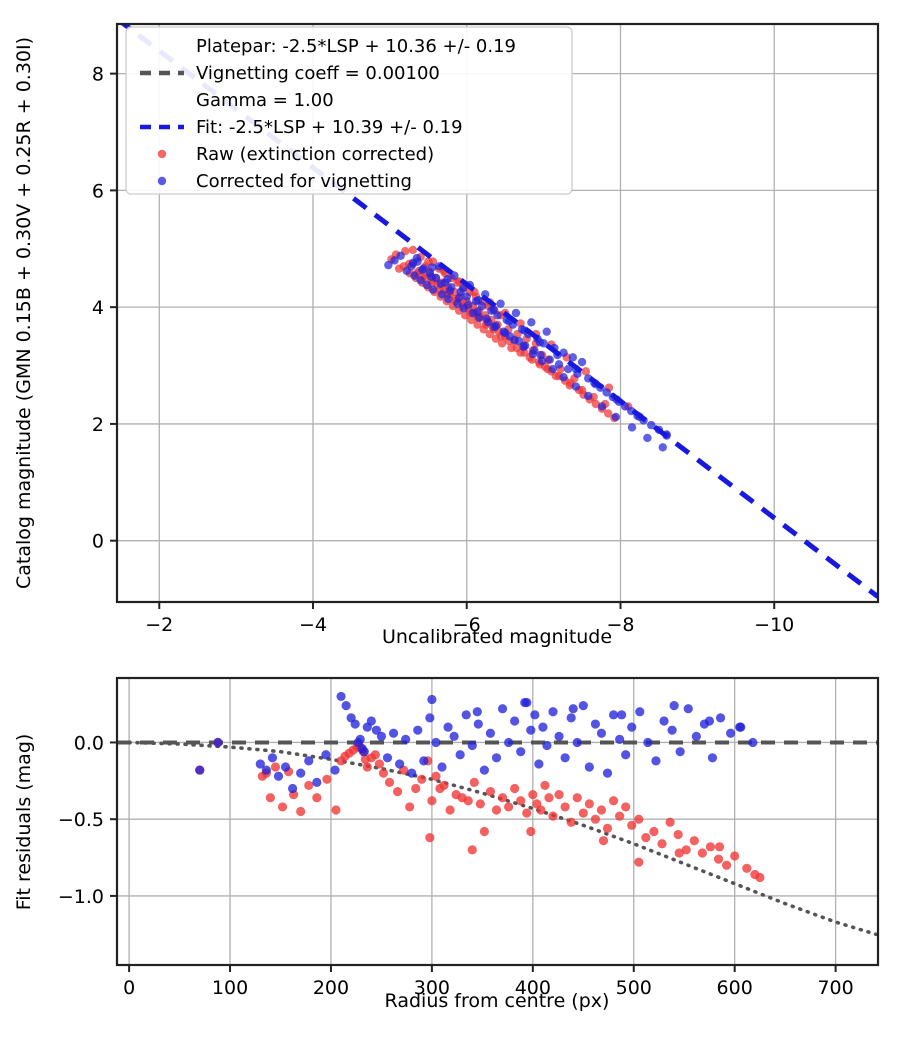 Image resolution: width=900 pixels, height=1050 pixels. I want to click on ytick-label: 0.0, so click(89, 743).